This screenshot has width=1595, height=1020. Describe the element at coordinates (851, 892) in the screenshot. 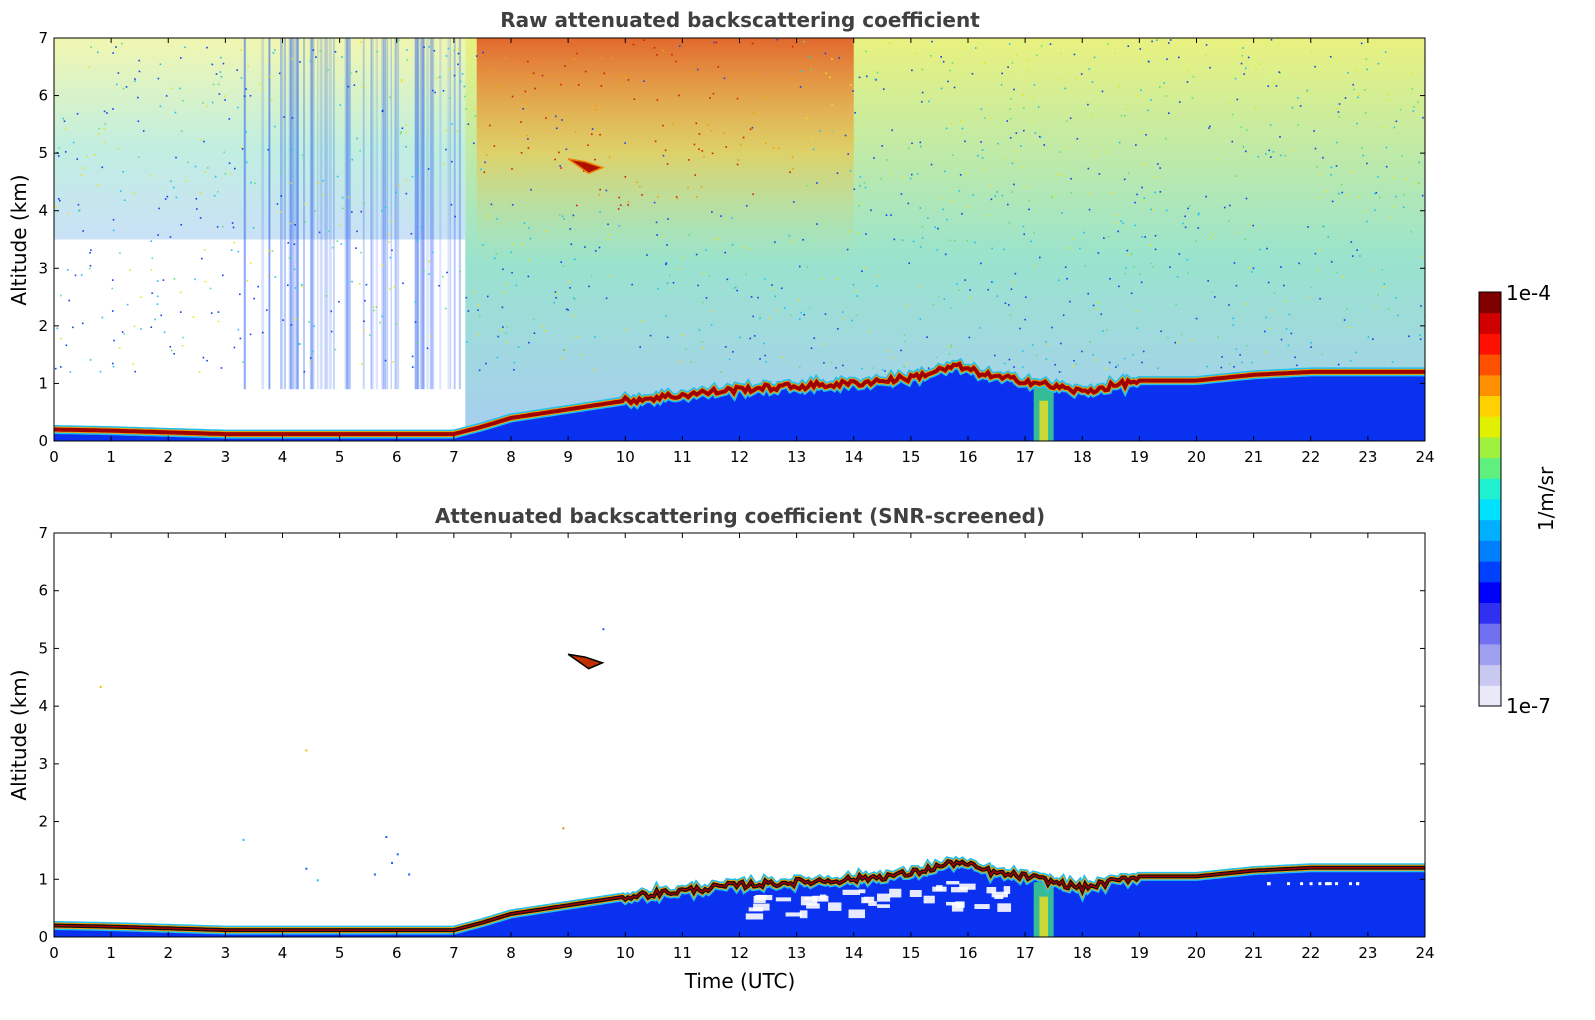

I see `screened-gap` at that location.